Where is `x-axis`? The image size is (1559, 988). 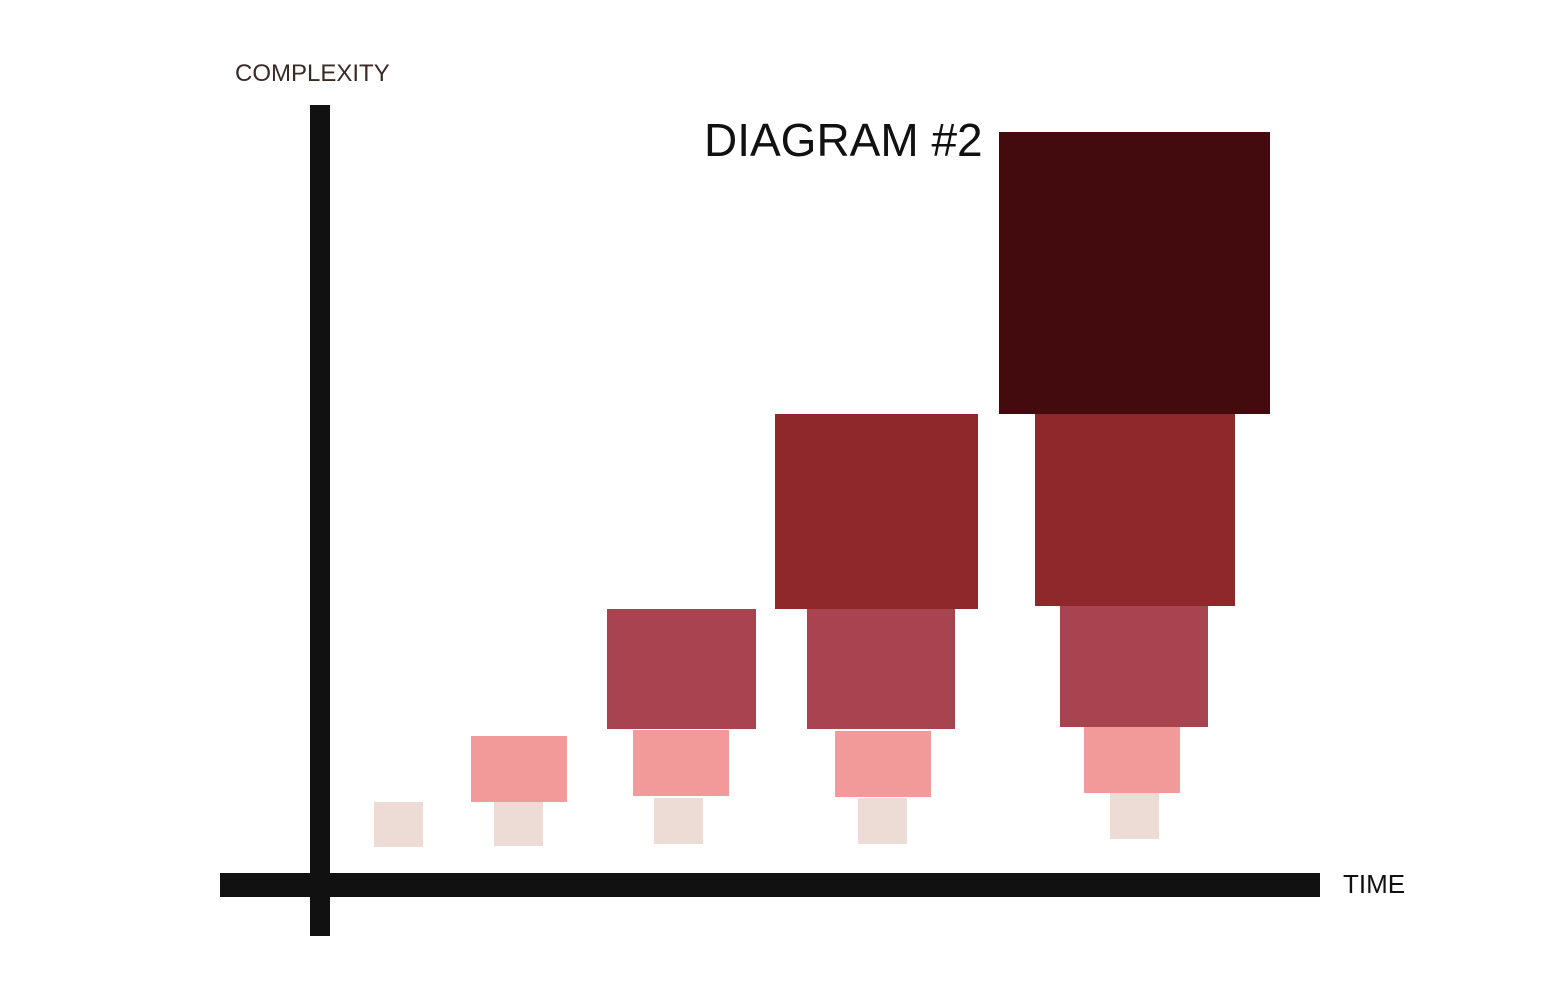
x-axis is located at coordinates (770, 885).